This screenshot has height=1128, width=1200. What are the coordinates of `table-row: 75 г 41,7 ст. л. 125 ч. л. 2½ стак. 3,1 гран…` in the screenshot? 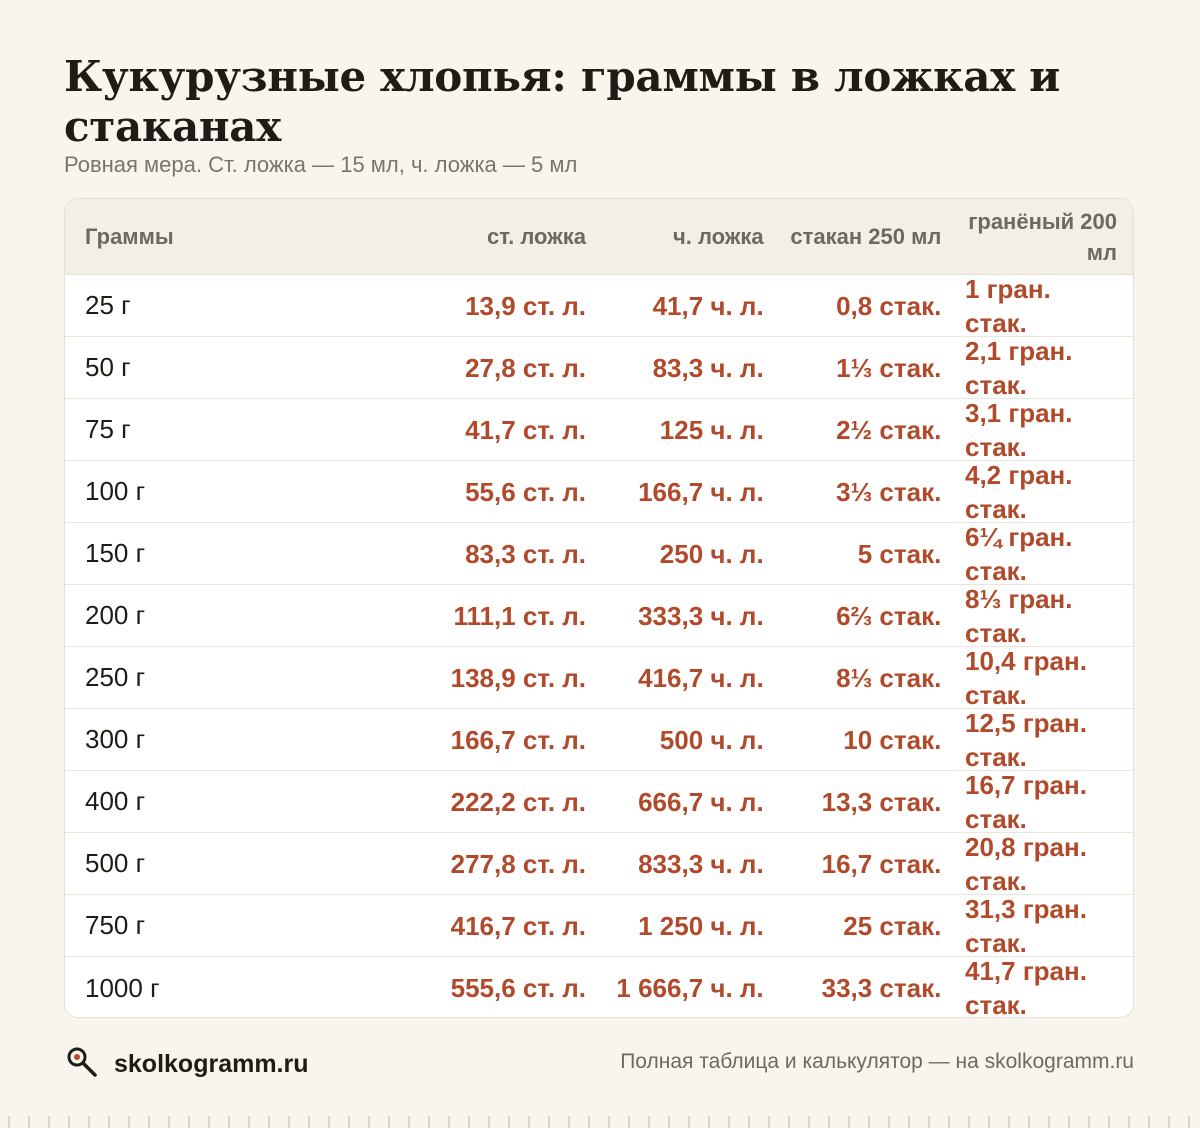 It's located at (599, 430).